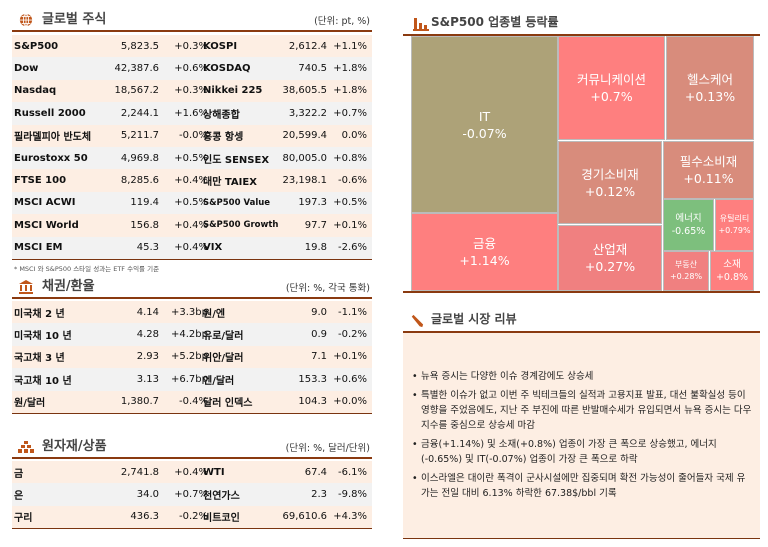 The height and width of the screenshot is (547, 768). What do you see at coordinates (68, 286) in the screenshot?
I see `section-title: 채권/환율` at bounding box center [68, 286].